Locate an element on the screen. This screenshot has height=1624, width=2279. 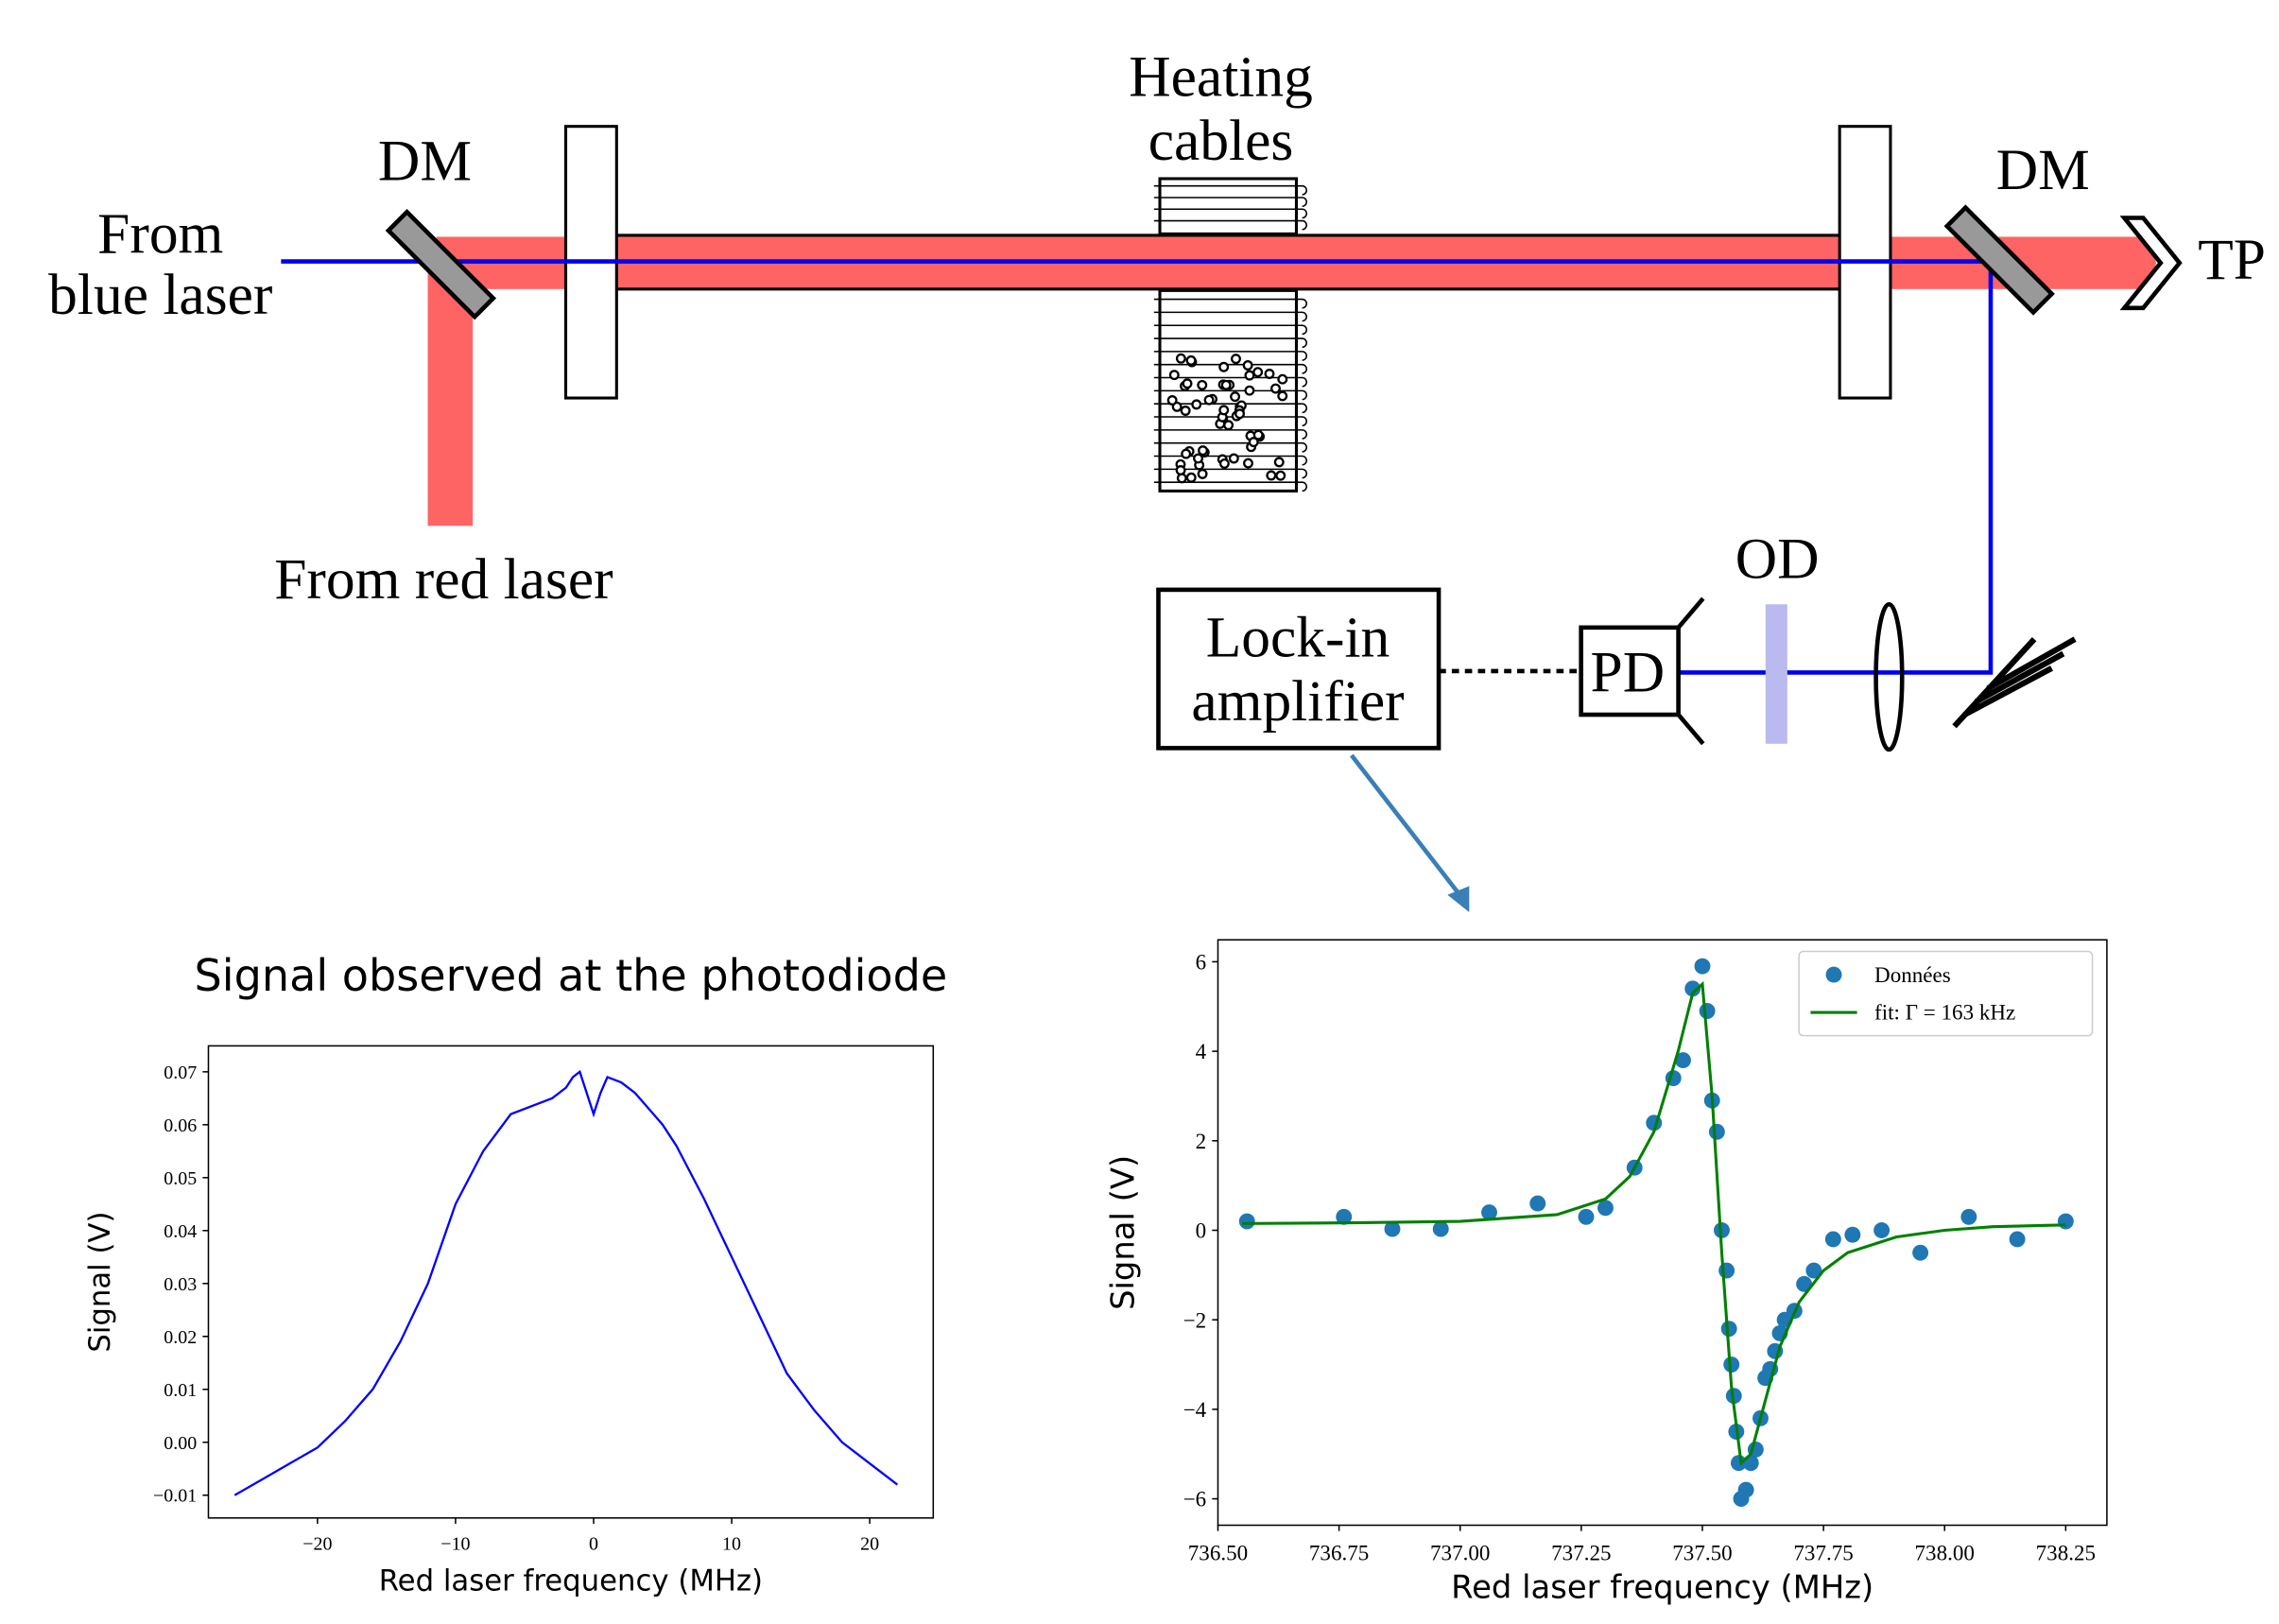
x-tick-label: 737.75 is located at coordinates (1823, 1552).